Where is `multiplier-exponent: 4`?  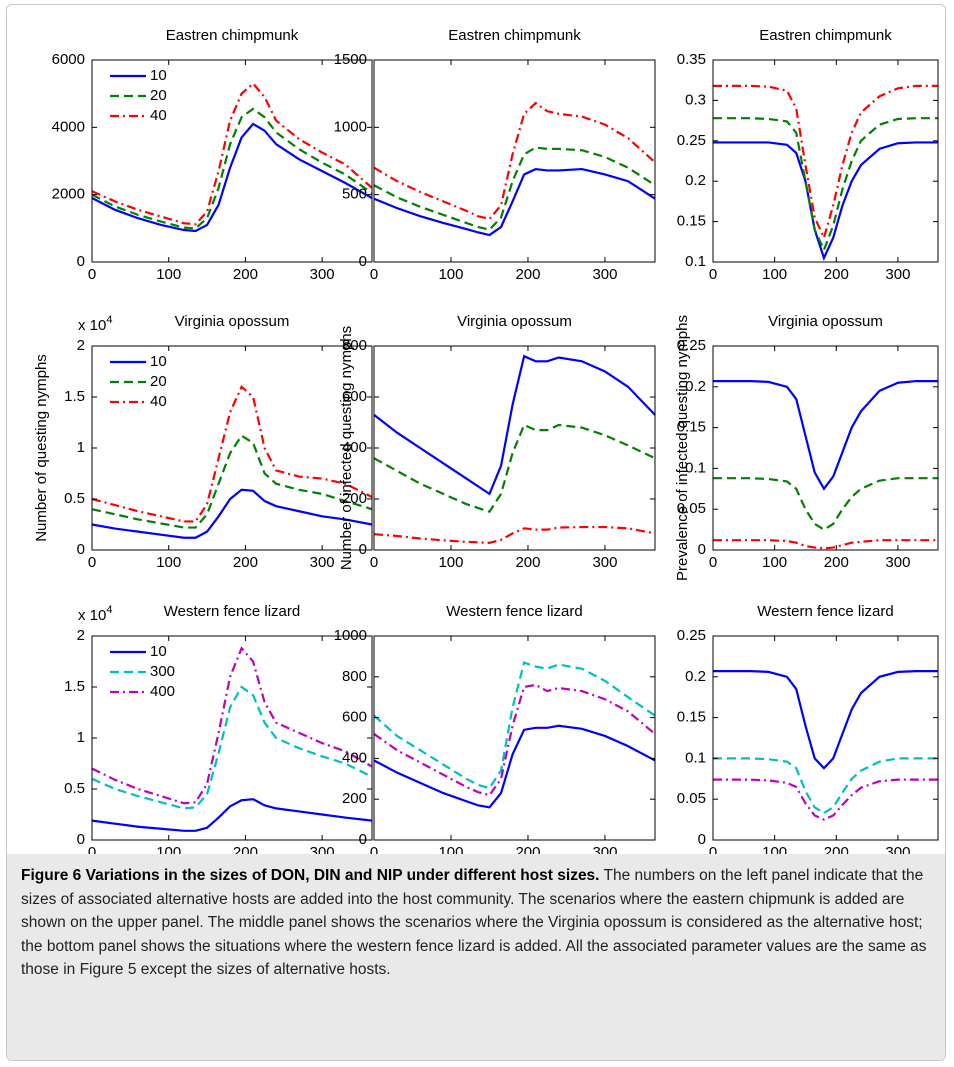 multiplier-exponent: 4 is located at coordinates (109, 610).